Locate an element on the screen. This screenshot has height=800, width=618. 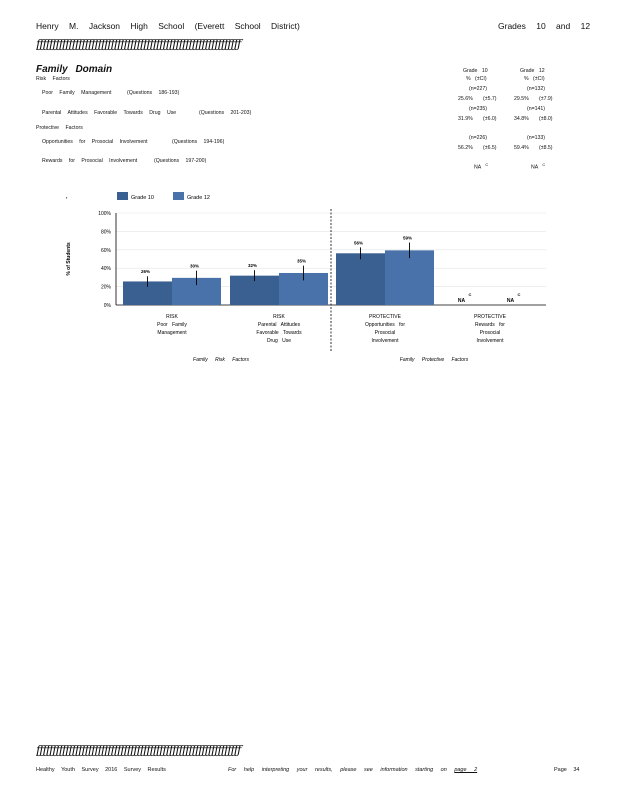
col-g10-label: Grade 10 is located at coordinates (475, 71).